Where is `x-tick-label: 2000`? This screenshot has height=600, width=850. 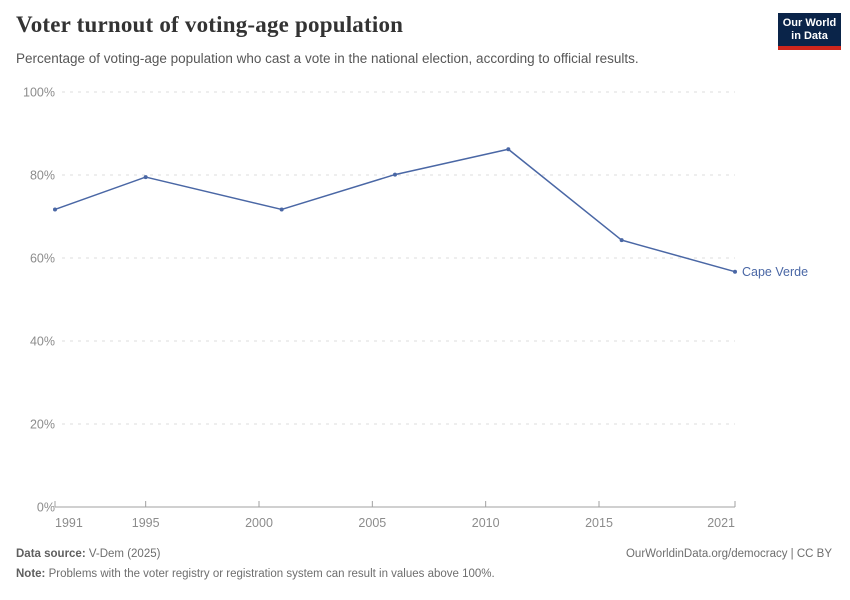
x-tick-label: 2000 is located at coordinates (259, 523).